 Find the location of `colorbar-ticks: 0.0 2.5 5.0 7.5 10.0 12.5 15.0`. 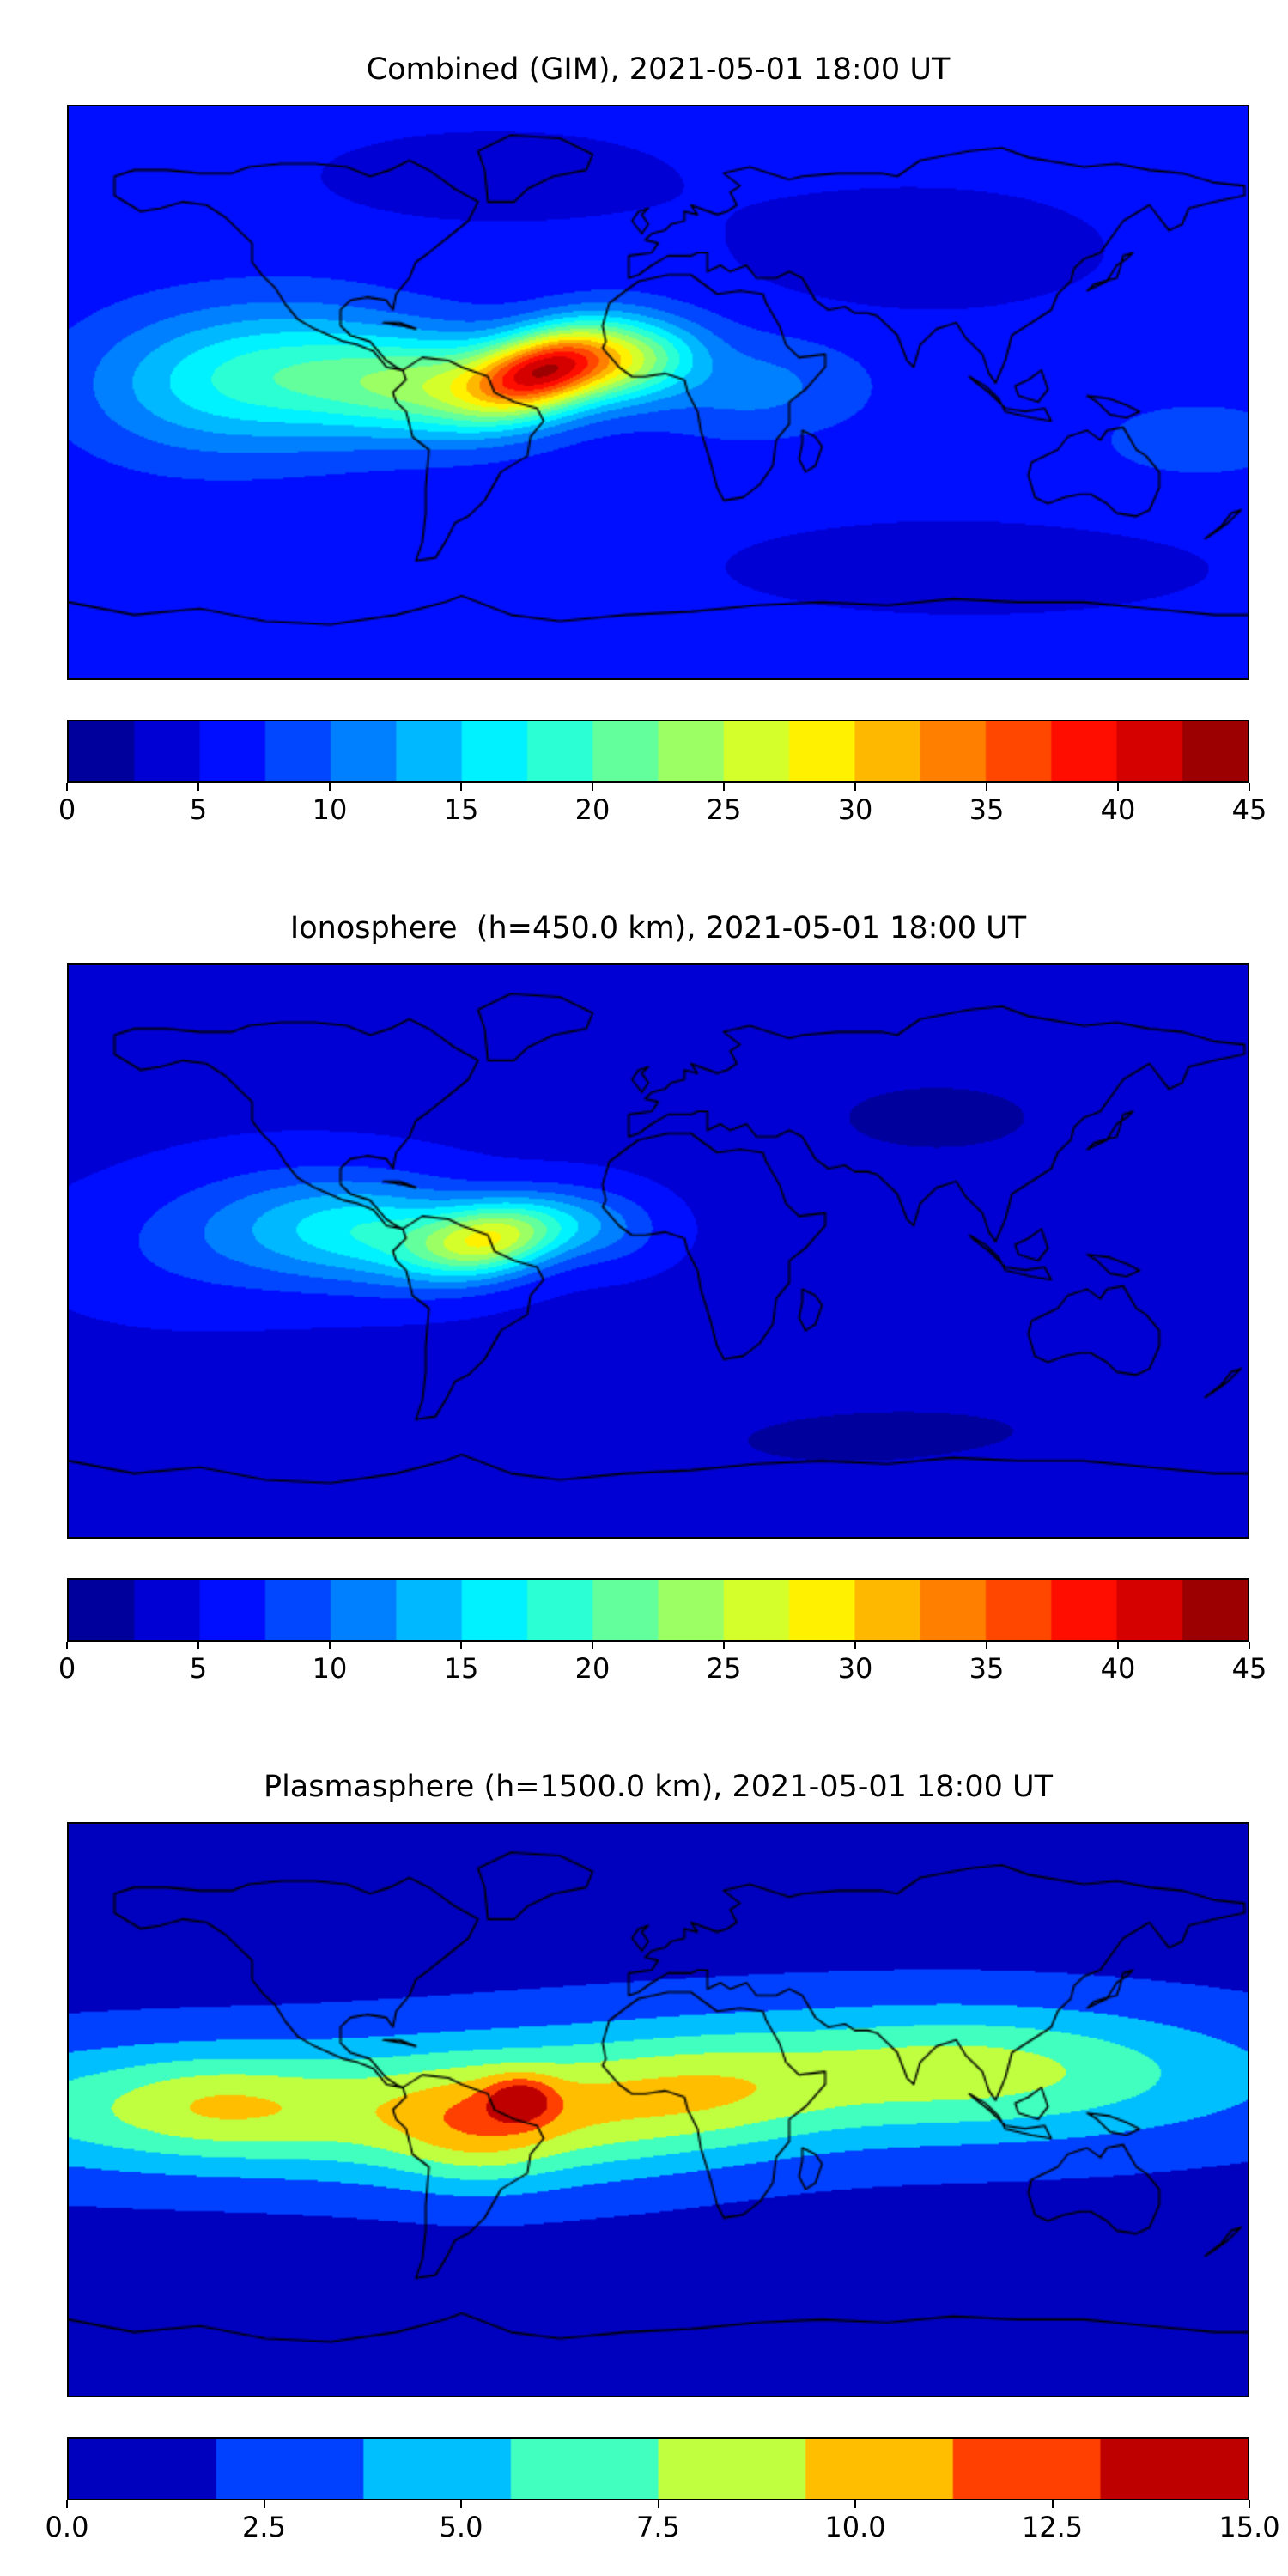

colorbar-ticks: 0.0 2.5 5.0 7.5 10.0 12.5 15.0 is located at coordinates (663, 2523).